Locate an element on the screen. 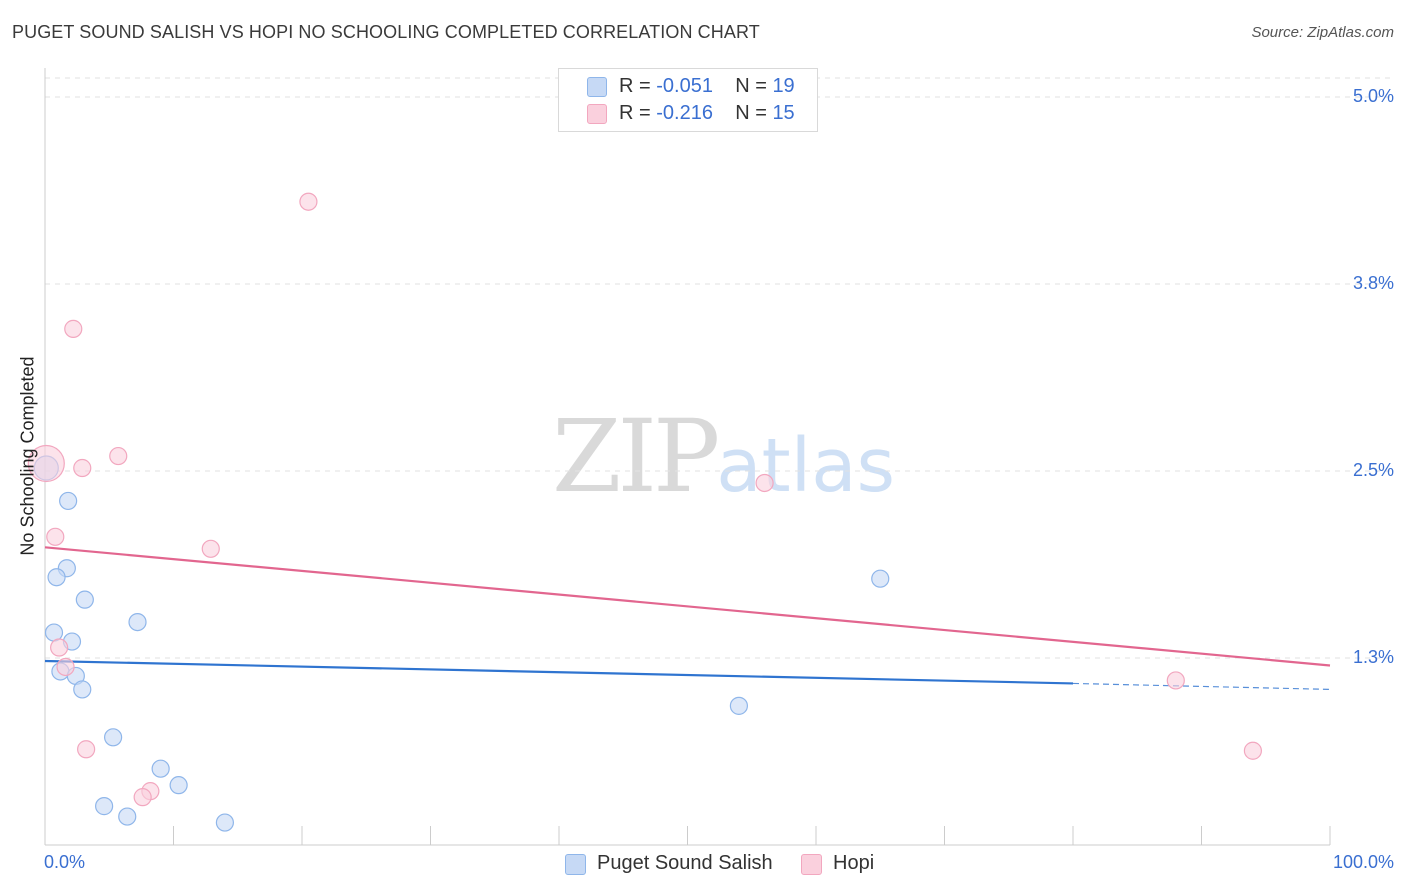 This screenshot has height=892, width=1406. y-tick-label-2: 3.8% is located at coordinates (1373, 283).